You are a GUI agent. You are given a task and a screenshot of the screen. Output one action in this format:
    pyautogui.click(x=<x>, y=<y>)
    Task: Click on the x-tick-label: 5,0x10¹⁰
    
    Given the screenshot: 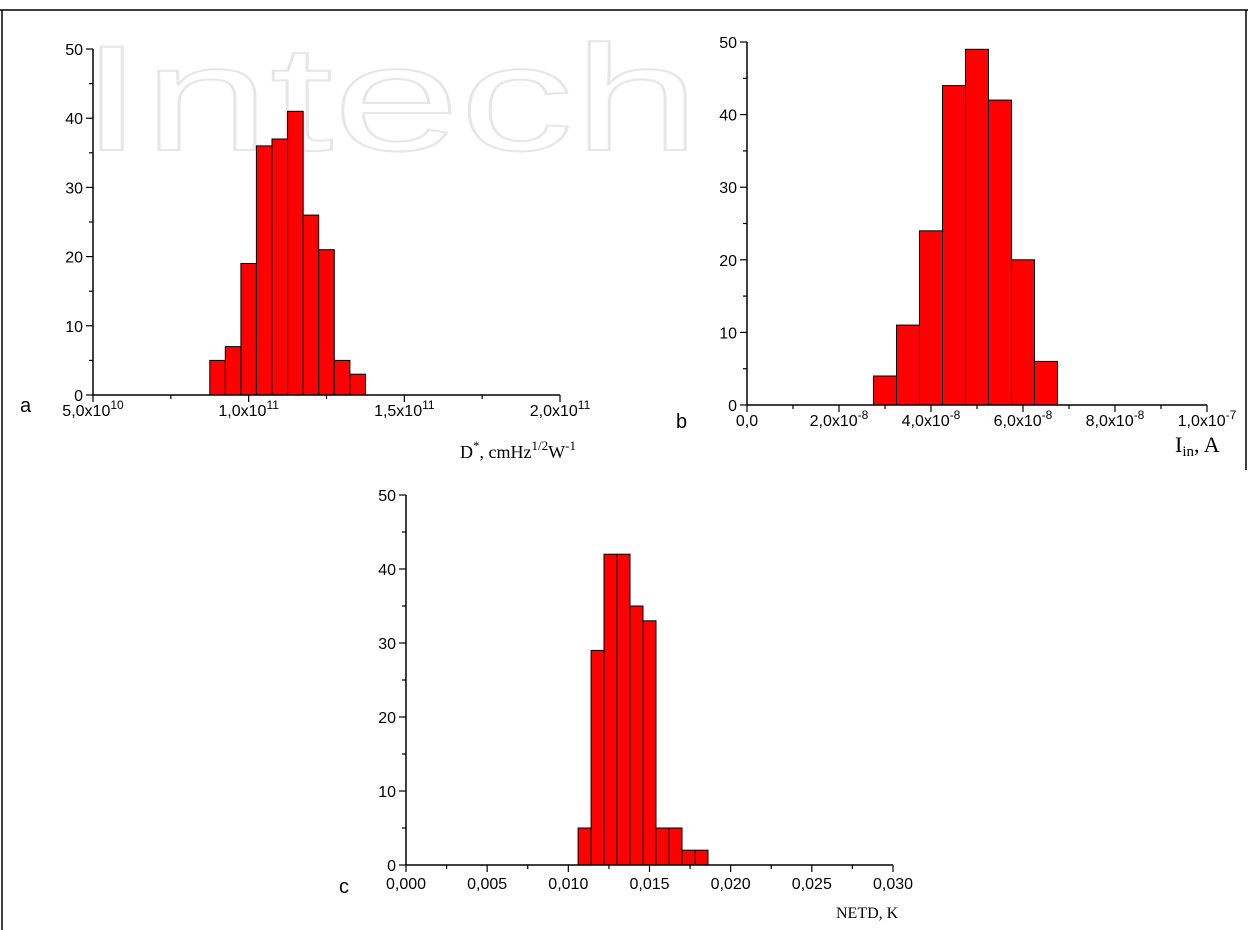 What is the action you would take?
    pyautogui.click(x=93, y=409)
    